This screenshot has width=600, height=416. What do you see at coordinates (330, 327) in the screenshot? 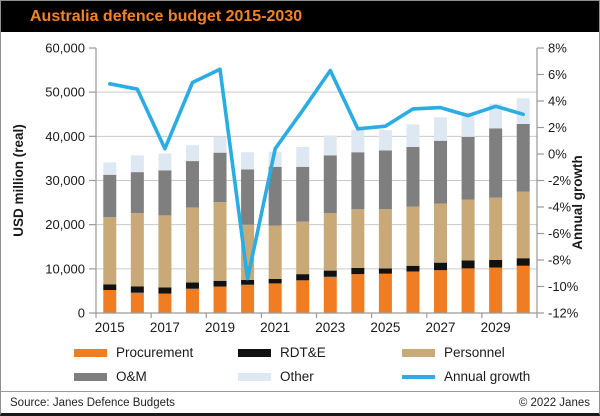
I see `x-tick-label: 2023` at bounding box center [330, 327].